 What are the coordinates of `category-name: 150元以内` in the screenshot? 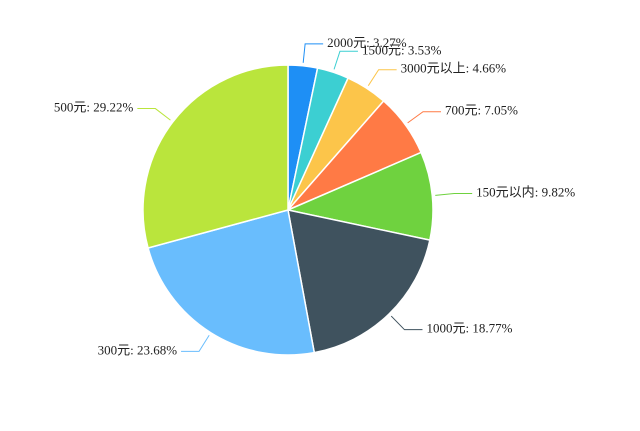 It's located at (505, 191).